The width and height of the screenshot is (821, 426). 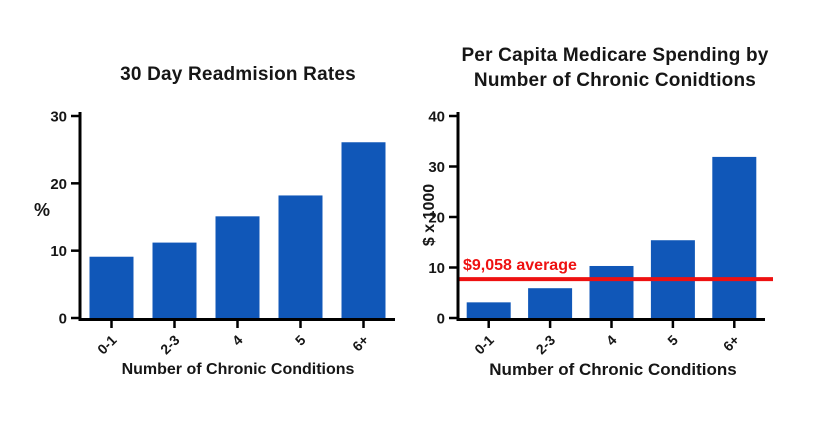 I want to click on left-chart-title: 30 Day Readmision Rates, so click(x=238, y=74).